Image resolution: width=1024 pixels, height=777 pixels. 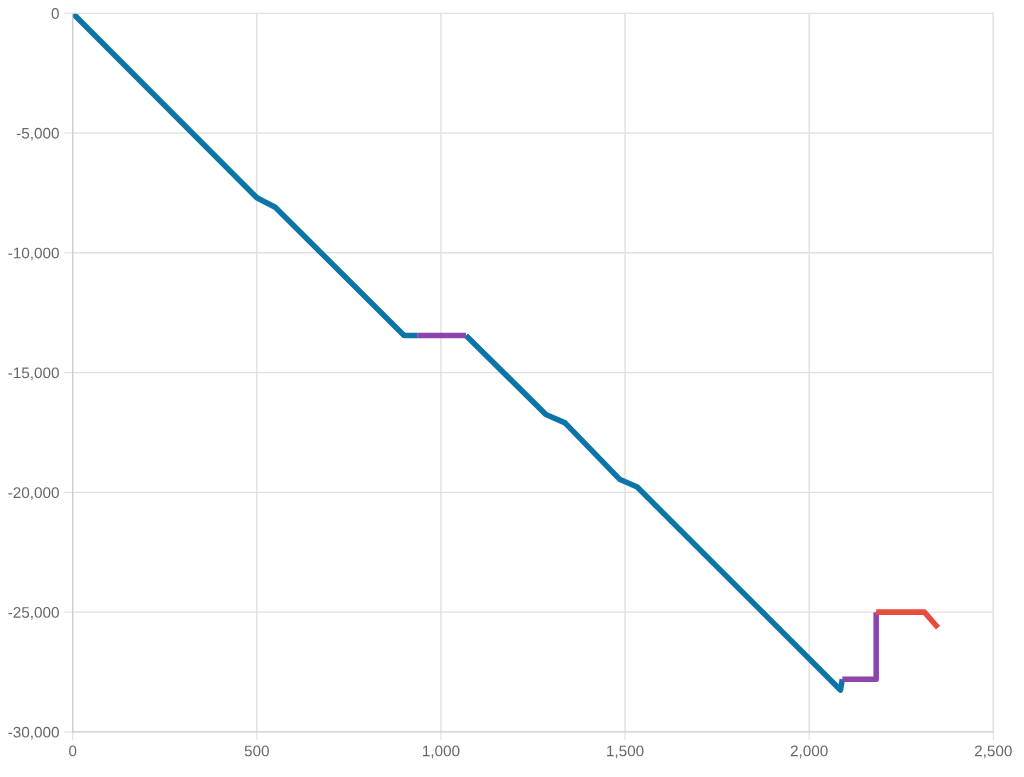 What do you see at coordinates (33, 733) in the screenshot?
I see `y-tick-label: -30,000` at bounding box center [33, 733].